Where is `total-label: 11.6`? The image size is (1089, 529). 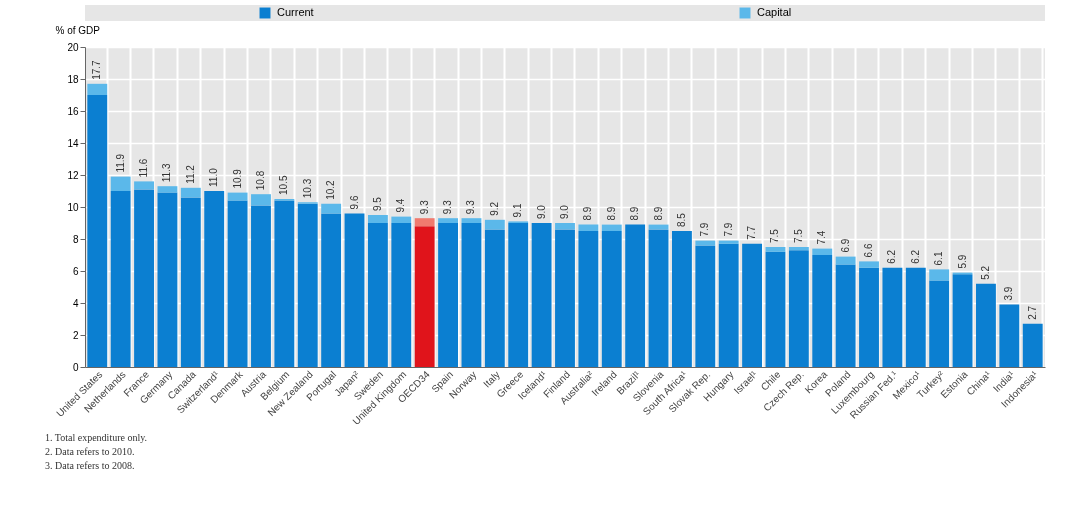 total-label: 11.6 is located at coordinates (144, 168).